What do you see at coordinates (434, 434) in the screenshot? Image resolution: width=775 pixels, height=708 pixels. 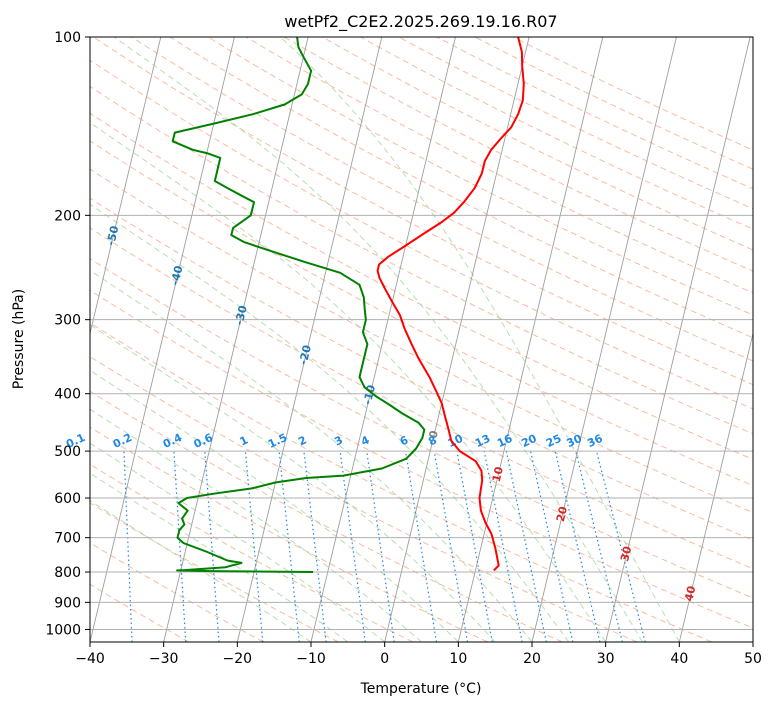 I see `isotherm-label: 0` at bounding box center [434, 434].